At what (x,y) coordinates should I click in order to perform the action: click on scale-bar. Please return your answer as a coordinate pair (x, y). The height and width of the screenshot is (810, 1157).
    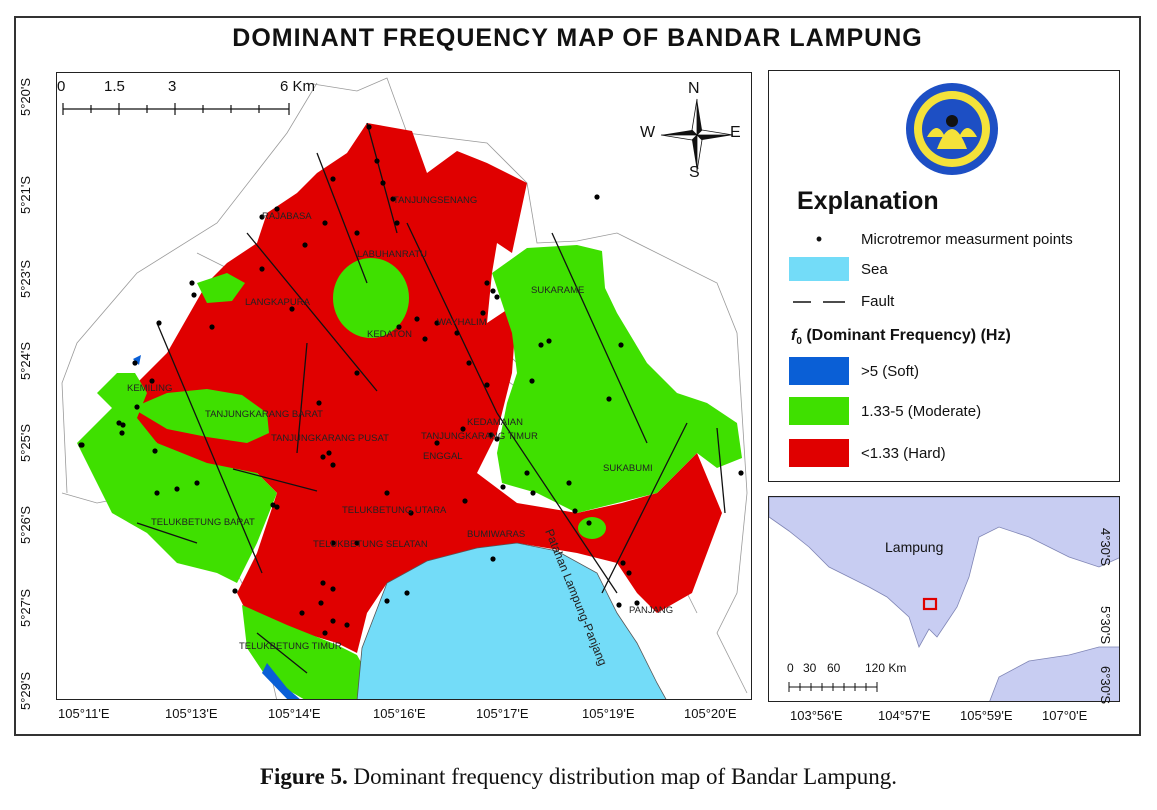
    Looking at the image, I should click on (176, 109).